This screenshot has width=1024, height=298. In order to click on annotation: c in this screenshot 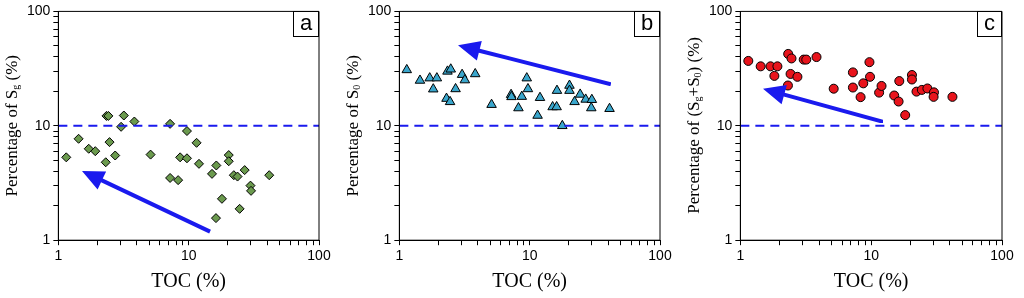, I will do `click(989, 24)`.